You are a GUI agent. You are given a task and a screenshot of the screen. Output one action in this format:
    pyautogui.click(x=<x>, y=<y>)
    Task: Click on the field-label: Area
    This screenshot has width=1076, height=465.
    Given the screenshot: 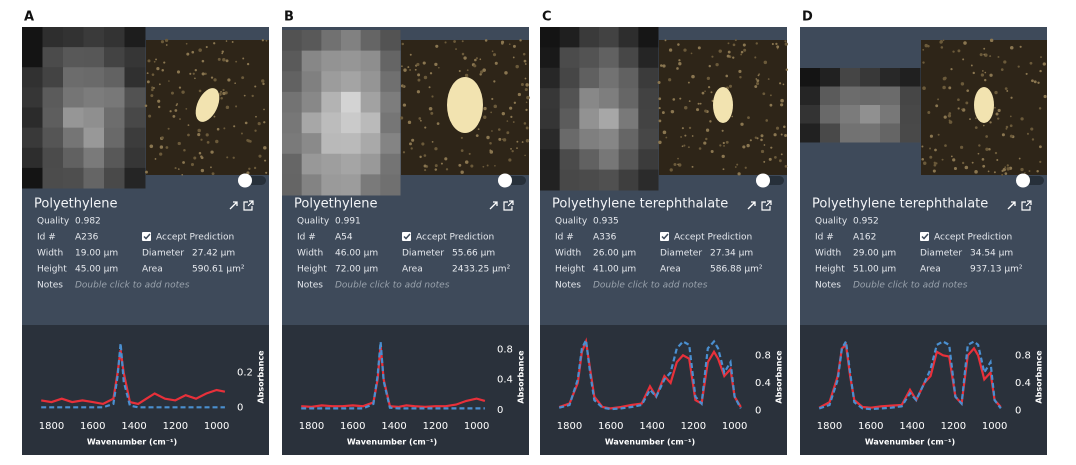 What is the action you would take?
    pyautogui.click(x=152, y=270)
    